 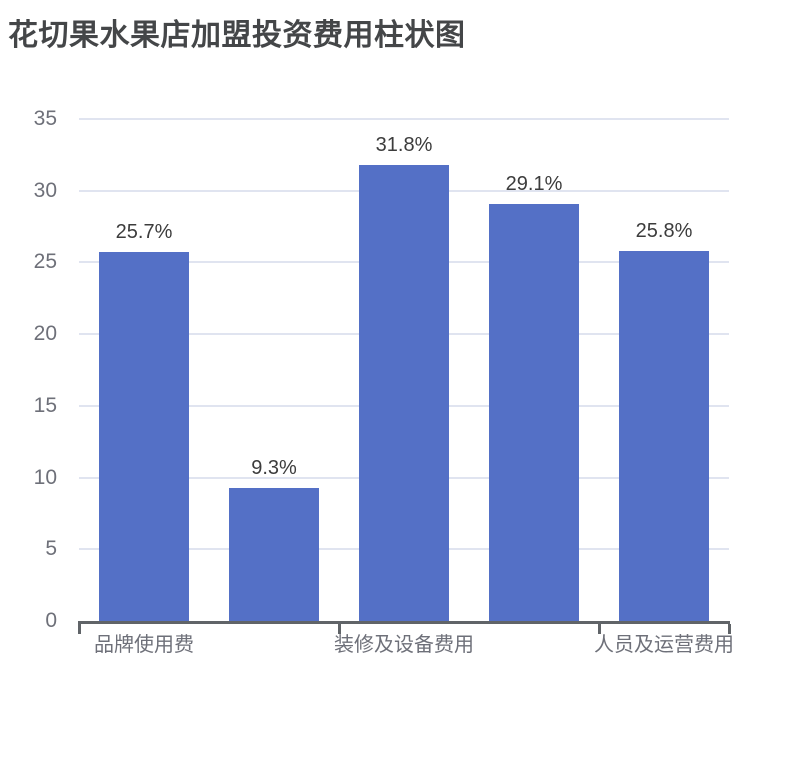 What do you see at coordinates (45, 405) in the screenshot?
I see `y-axis-tick-label: 15` at bounding box center [45, 405].